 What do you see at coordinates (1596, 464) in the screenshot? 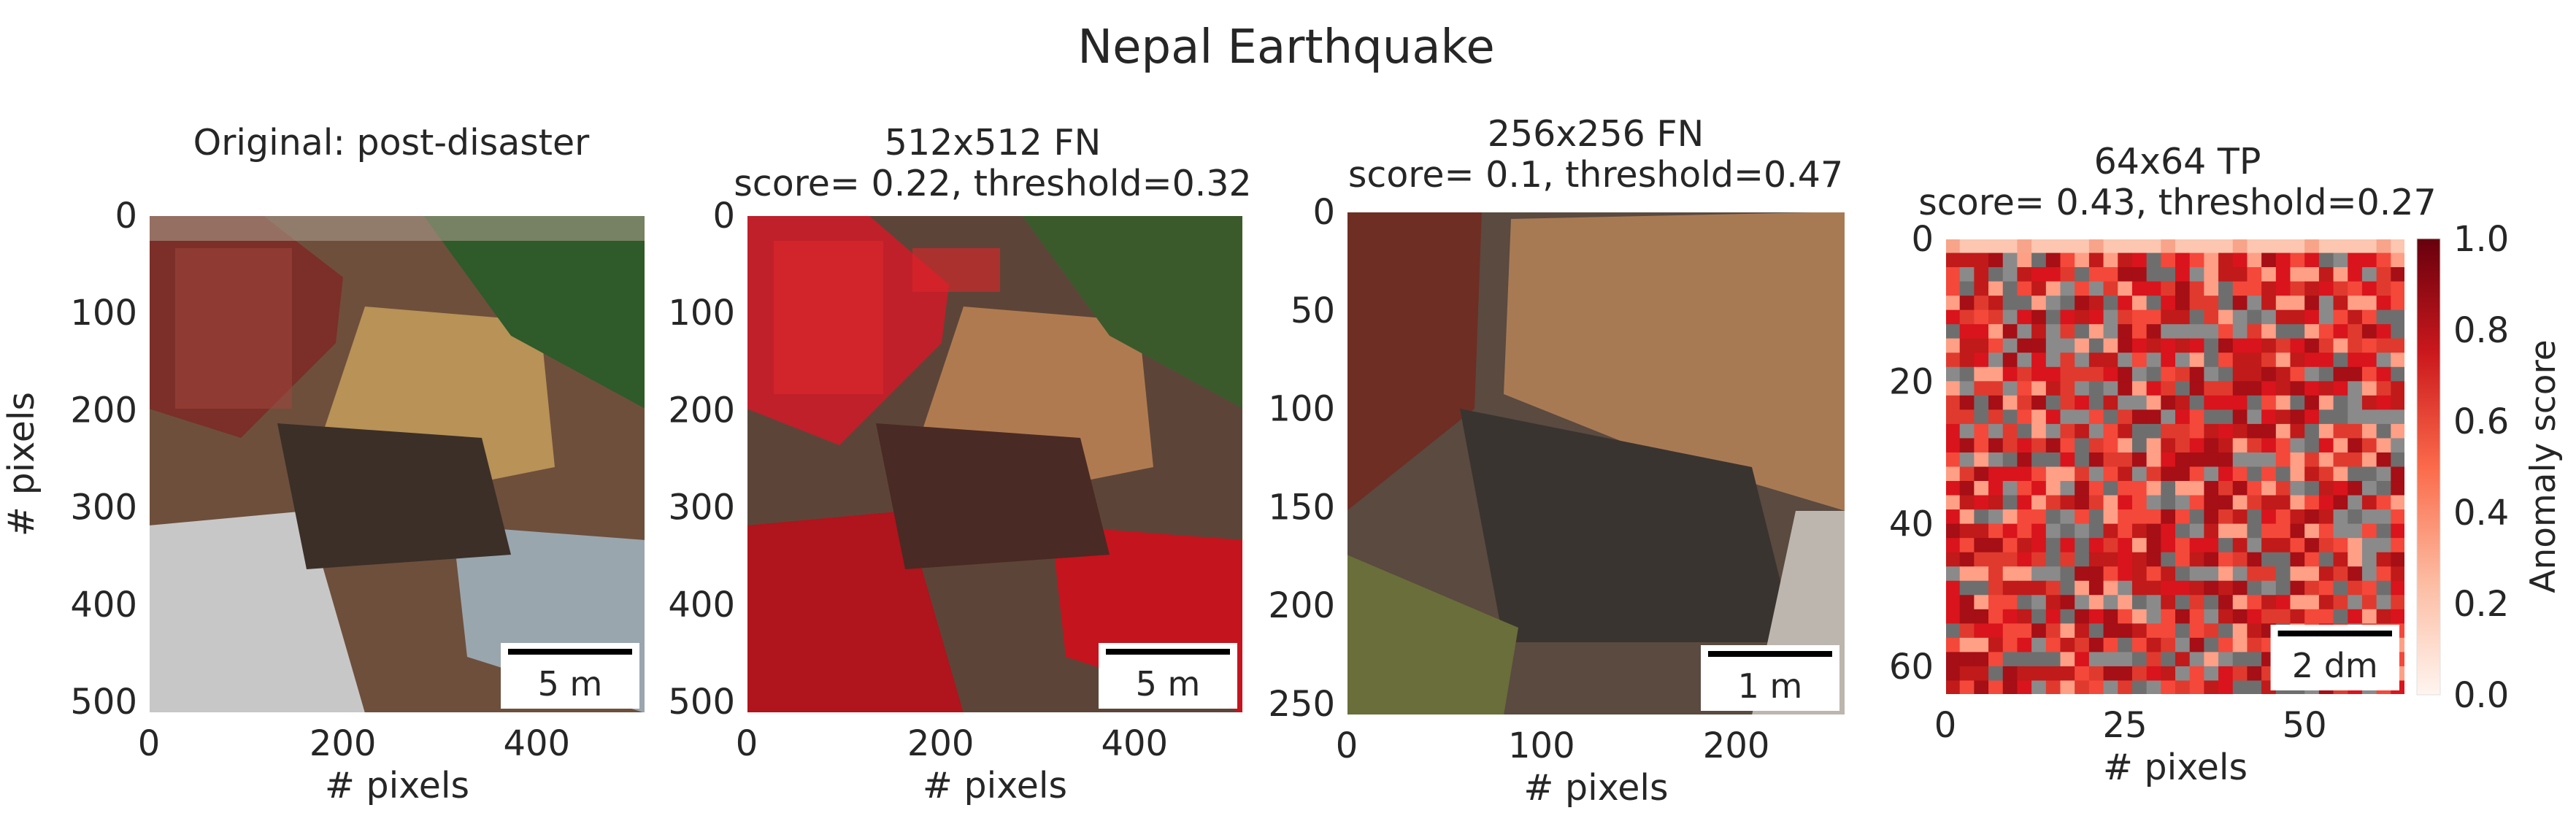
I see `panel3-image` at bounding box center [1596, 464].